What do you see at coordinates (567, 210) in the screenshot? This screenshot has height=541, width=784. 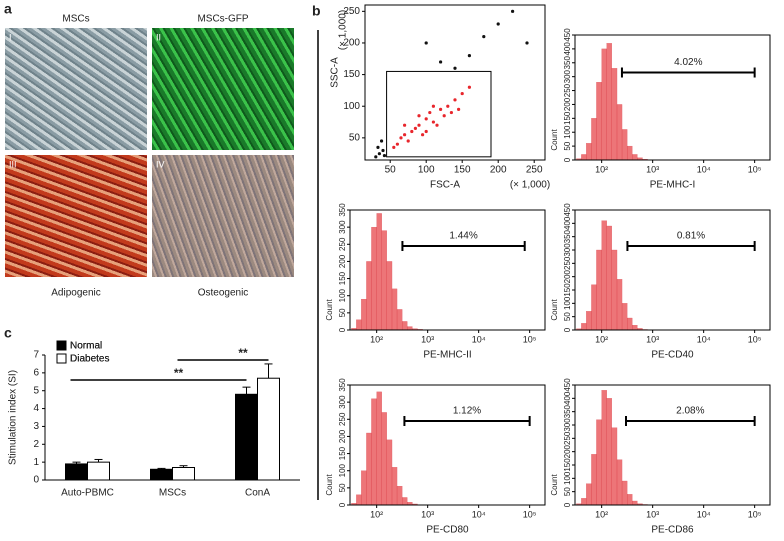 I see `y-tick-label: 450` at bounding box center [567, 210].